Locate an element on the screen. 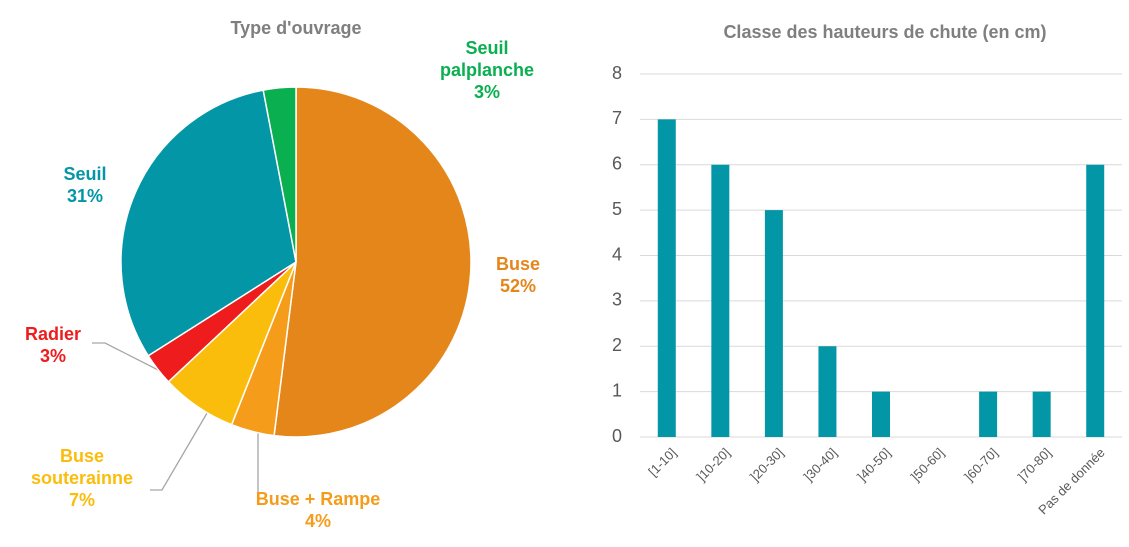 The width and height of the screenshot is (1129, 547). slice-value: 4% is located at coordinates (317, 521).